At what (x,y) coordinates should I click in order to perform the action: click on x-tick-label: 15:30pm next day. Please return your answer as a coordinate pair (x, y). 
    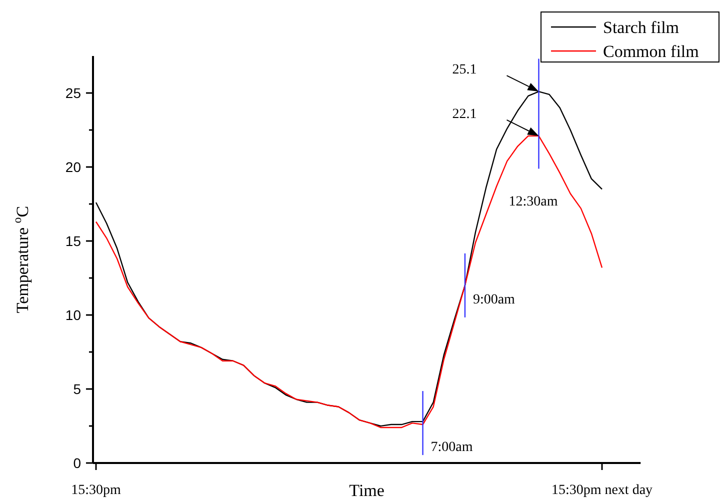
    Looking at the image, I should click on (602, 490).